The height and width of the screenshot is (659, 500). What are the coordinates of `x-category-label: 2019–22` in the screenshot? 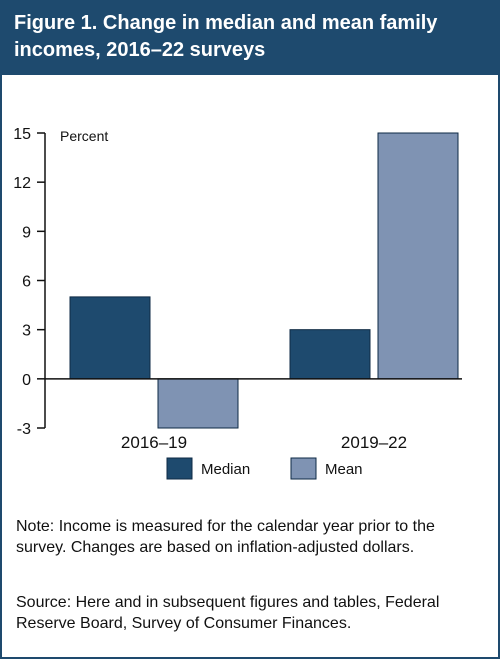 It's located at (374, 442).